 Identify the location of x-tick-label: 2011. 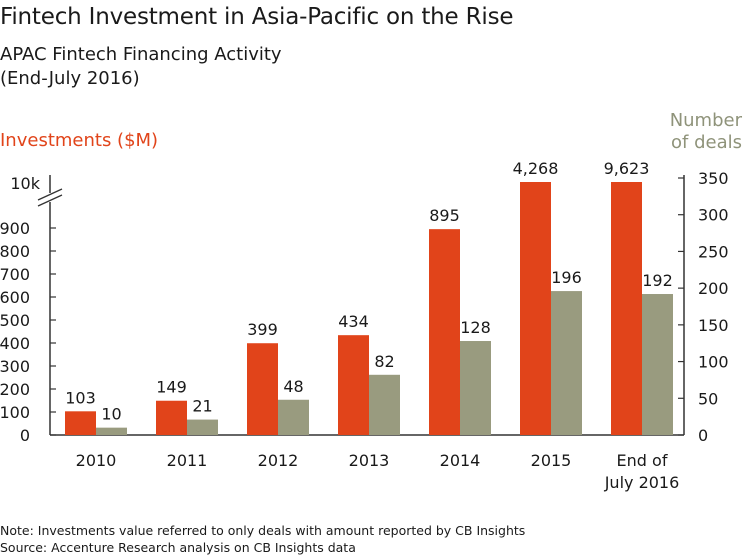
(187, 460).